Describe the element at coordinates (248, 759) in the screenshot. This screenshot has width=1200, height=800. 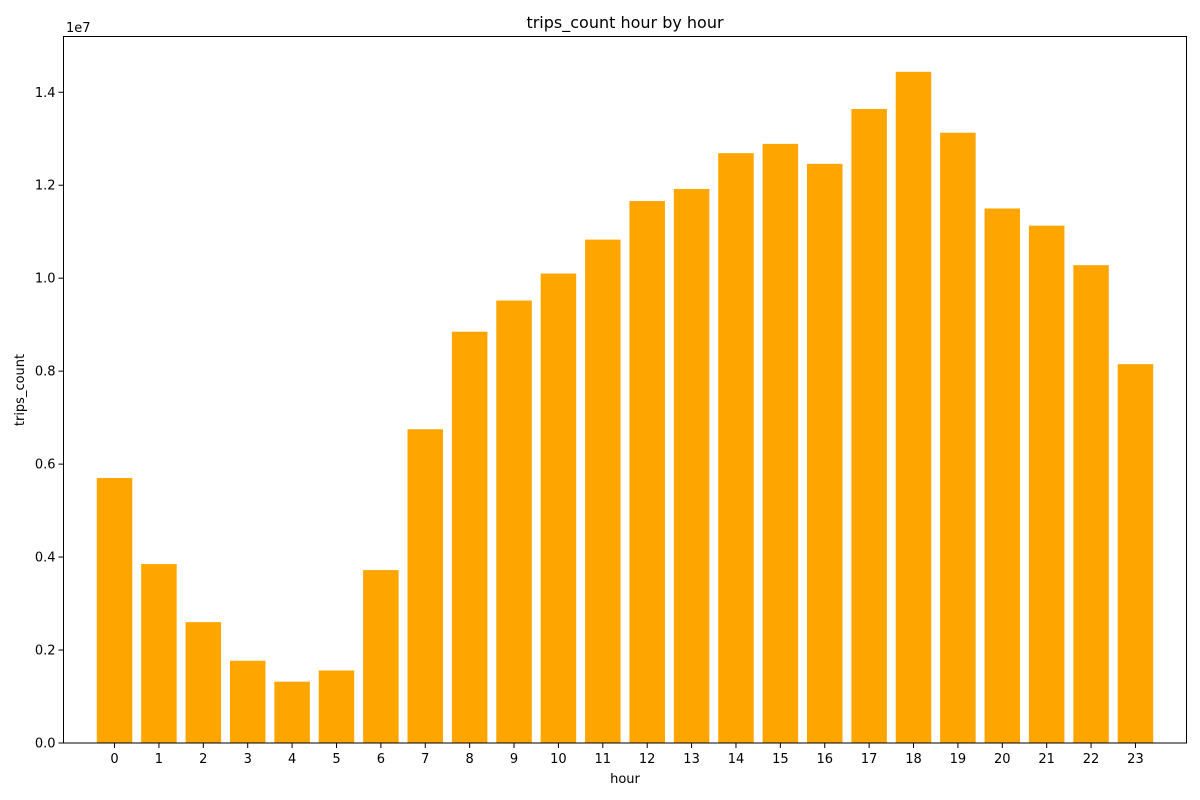
I see `x-tick-label: 3` at that location.